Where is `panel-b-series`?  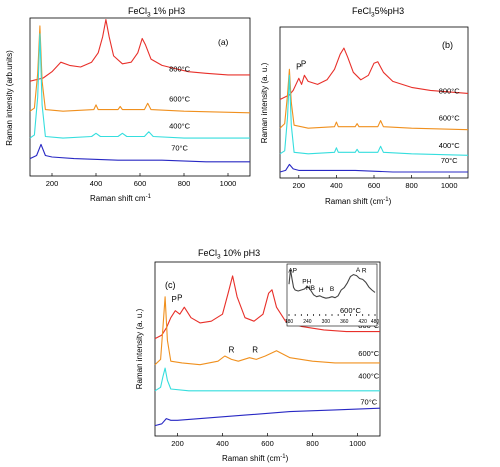
panel-b-series is located at coordinates (374, 110).